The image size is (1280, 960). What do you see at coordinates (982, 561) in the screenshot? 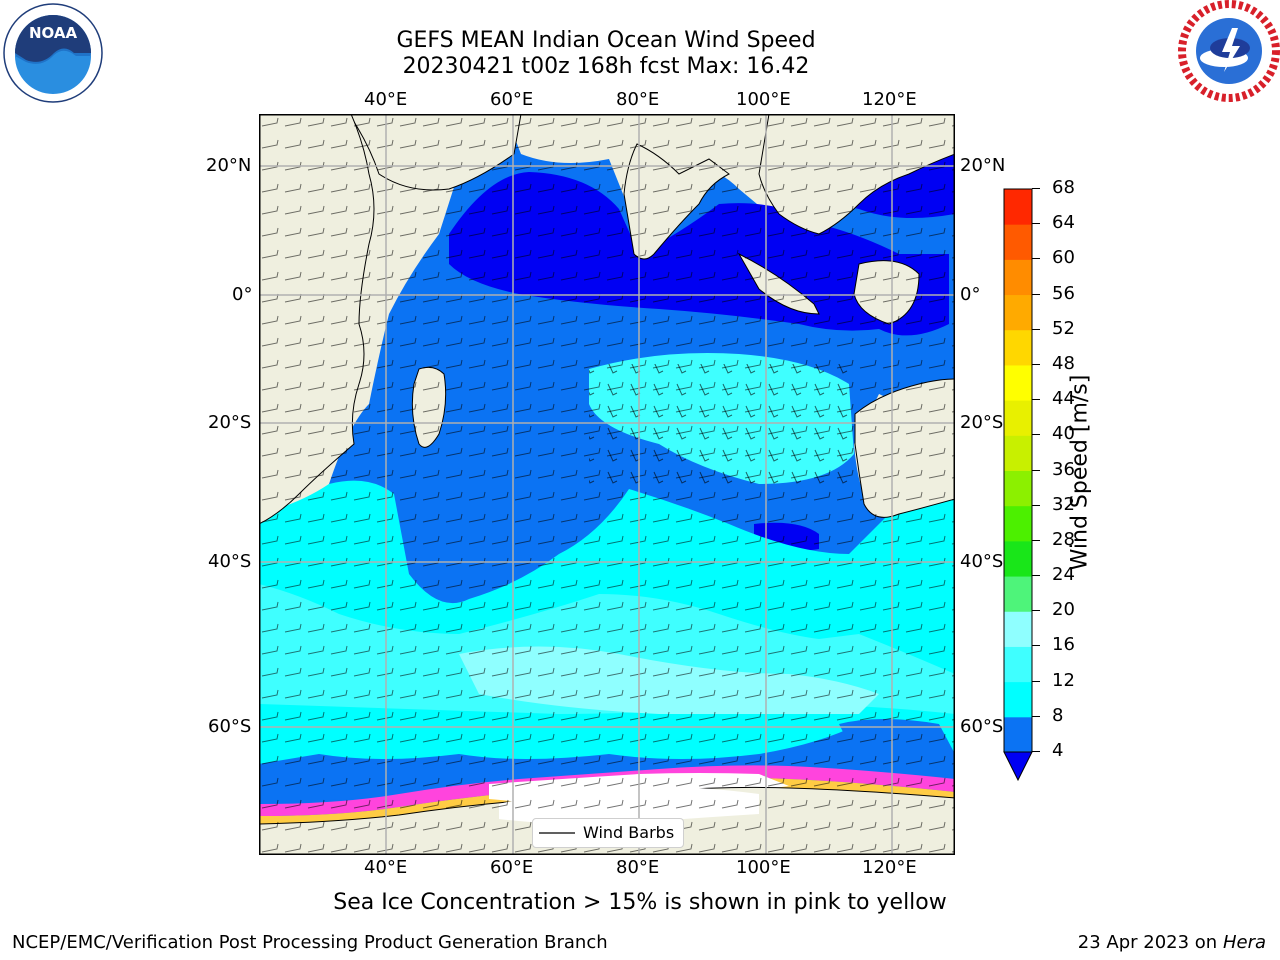
I see `lat-tick-right: 40°S` at bounding box center [982, 561].